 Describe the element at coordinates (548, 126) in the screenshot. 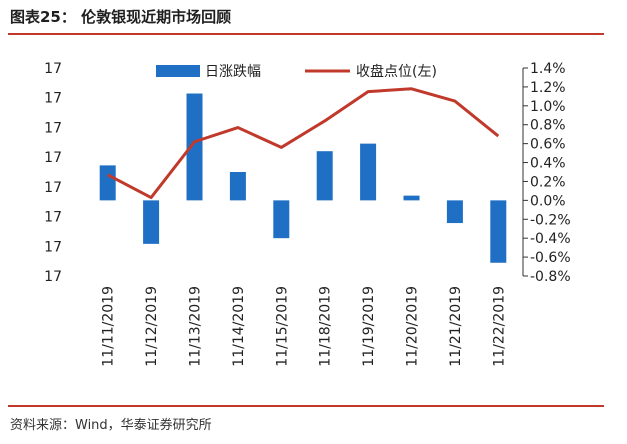

I see `right-tick-label: 0.8%` at that location.